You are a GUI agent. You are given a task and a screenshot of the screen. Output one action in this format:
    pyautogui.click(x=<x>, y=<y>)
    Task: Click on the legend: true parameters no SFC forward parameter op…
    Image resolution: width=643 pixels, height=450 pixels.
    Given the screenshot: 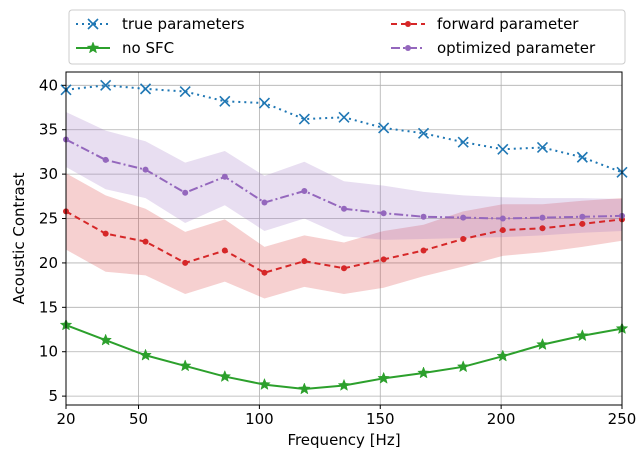 What is the action you would take?
    pyautogui.click(x=347, y=37)
    